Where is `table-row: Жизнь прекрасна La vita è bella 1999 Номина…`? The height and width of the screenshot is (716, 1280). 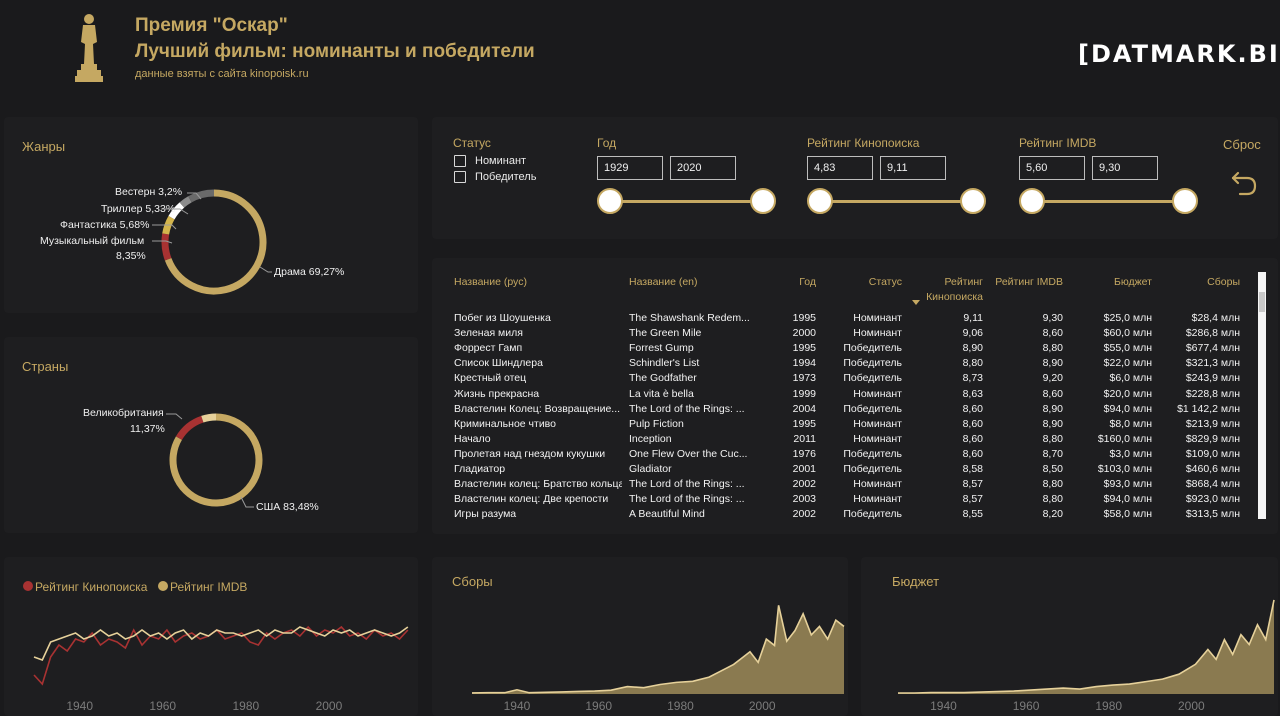
table-row: Жизнь прекрасна La vita è bella 1999 Номина… is located at coordinates (842, 395).